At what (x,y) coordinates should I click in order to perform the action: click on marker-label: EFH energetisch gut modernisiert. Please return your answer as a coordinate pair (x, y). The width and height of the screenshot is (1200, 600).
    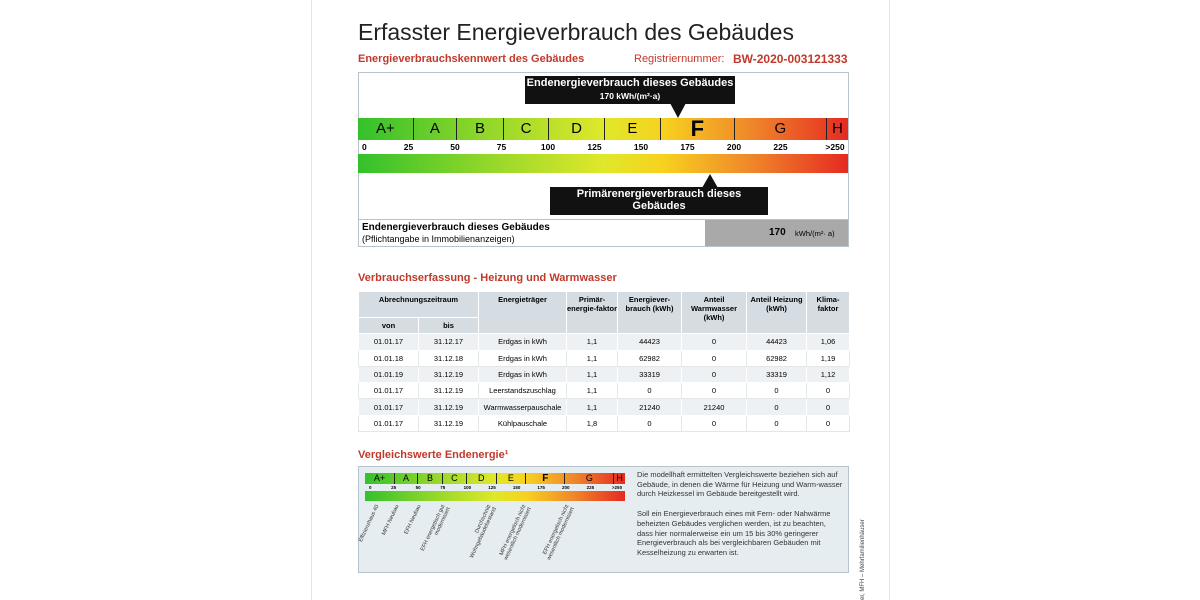
    Looking at the image, I should click on (435, 528).